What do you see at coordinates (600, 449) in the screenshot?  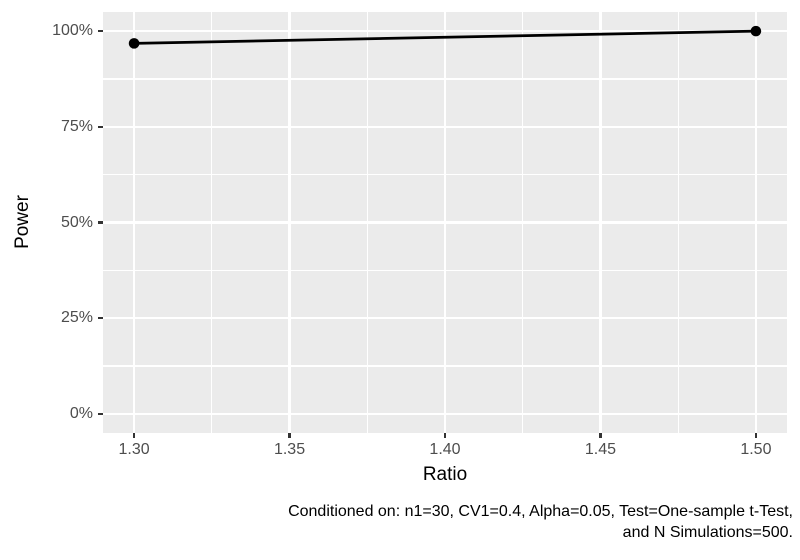 I see `x-tick-label: 1.45` at bounding box center [600, 449].